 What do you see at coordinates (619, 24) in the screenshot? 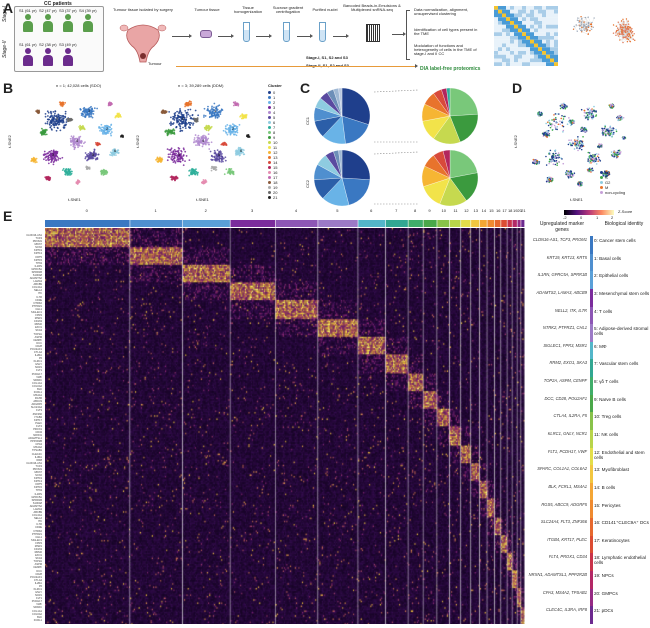
I see `network-edge` at bounding box center [619, 24].